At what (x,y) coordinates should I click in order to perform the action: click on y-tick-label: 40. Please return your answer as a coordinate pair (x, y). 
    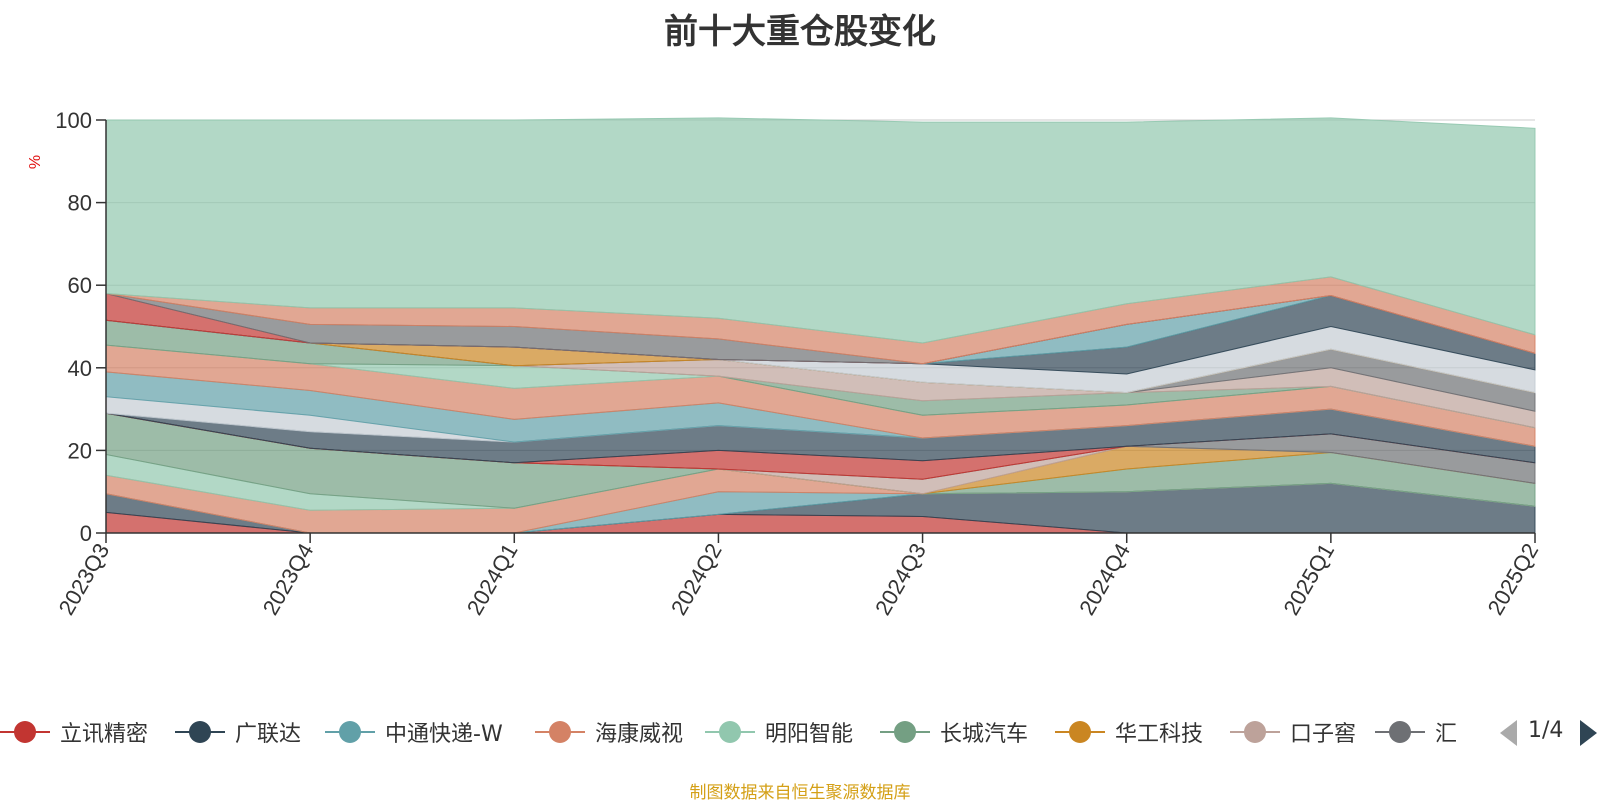
    Looking at the image, I should click on (80, 368).